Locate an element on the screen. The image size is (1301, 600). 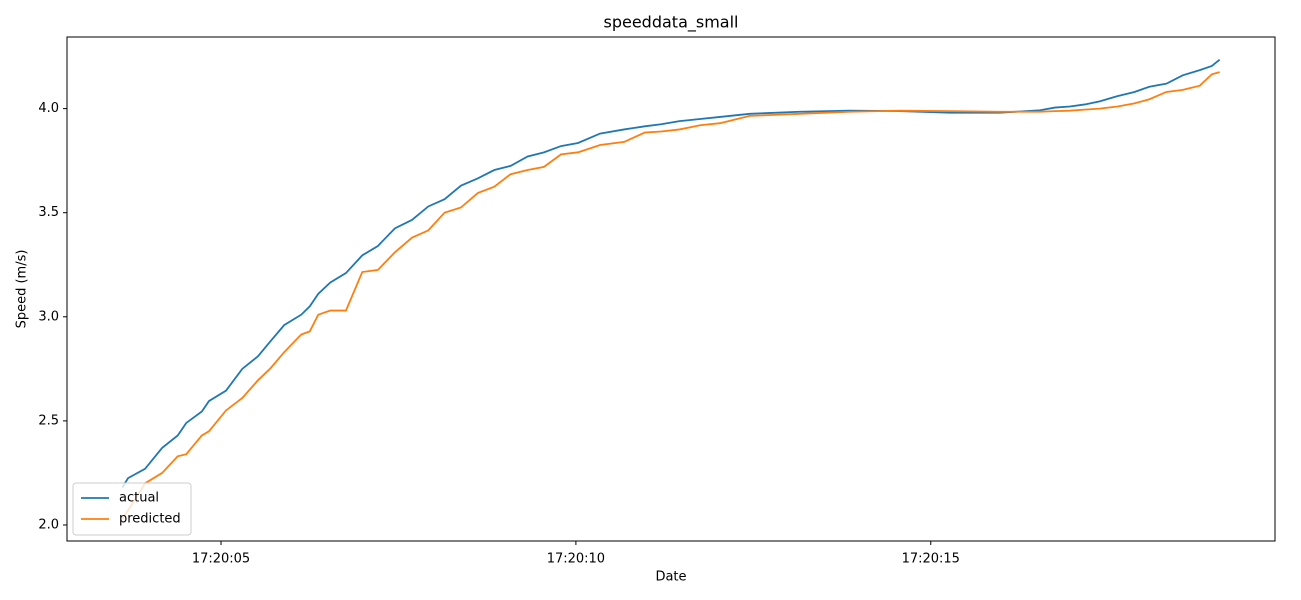
legend-label: predicted is located at coordinates (150, 519).